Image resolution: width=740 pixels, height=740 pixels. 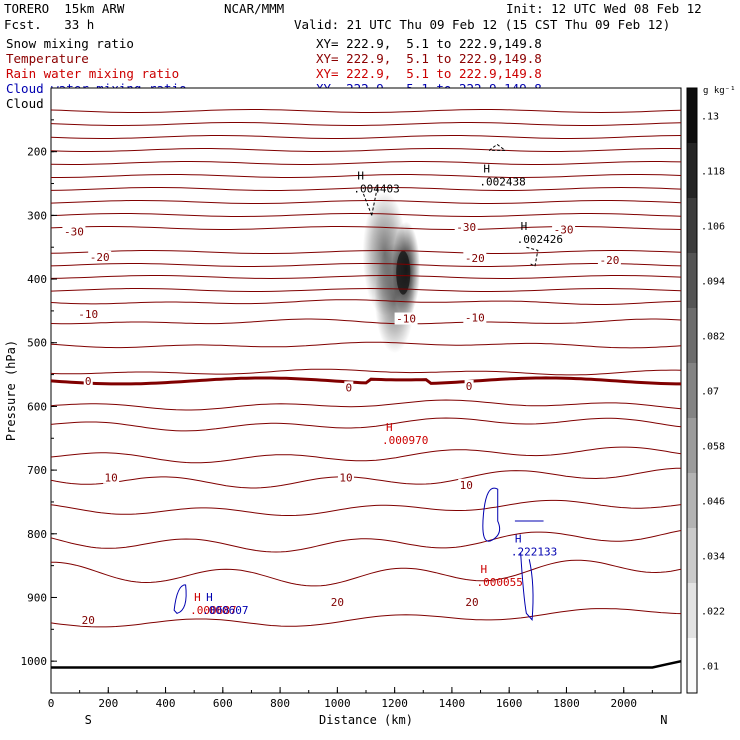 I want to click on north-end-label: N, so click(x=663, y=720).